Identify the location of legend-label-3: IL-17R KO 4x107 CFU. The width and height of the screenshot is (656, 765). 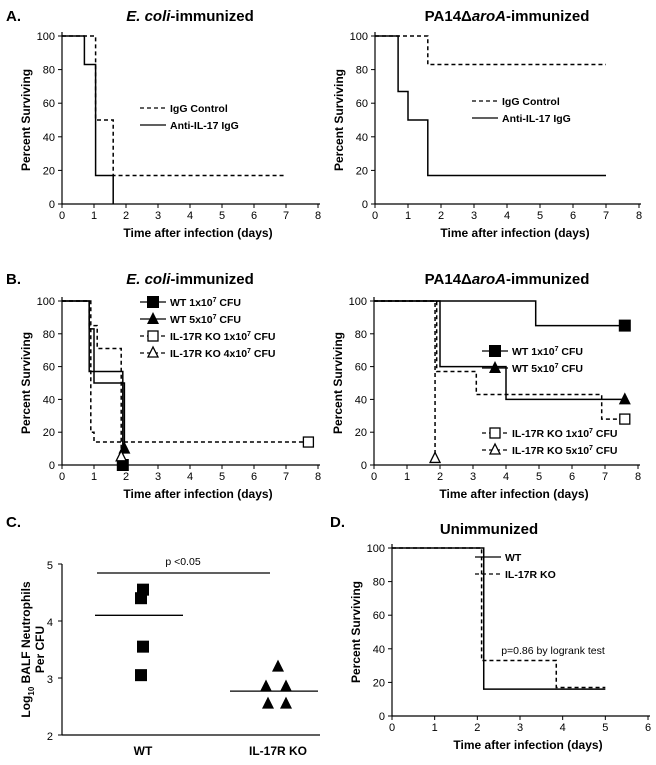
(222, 354).